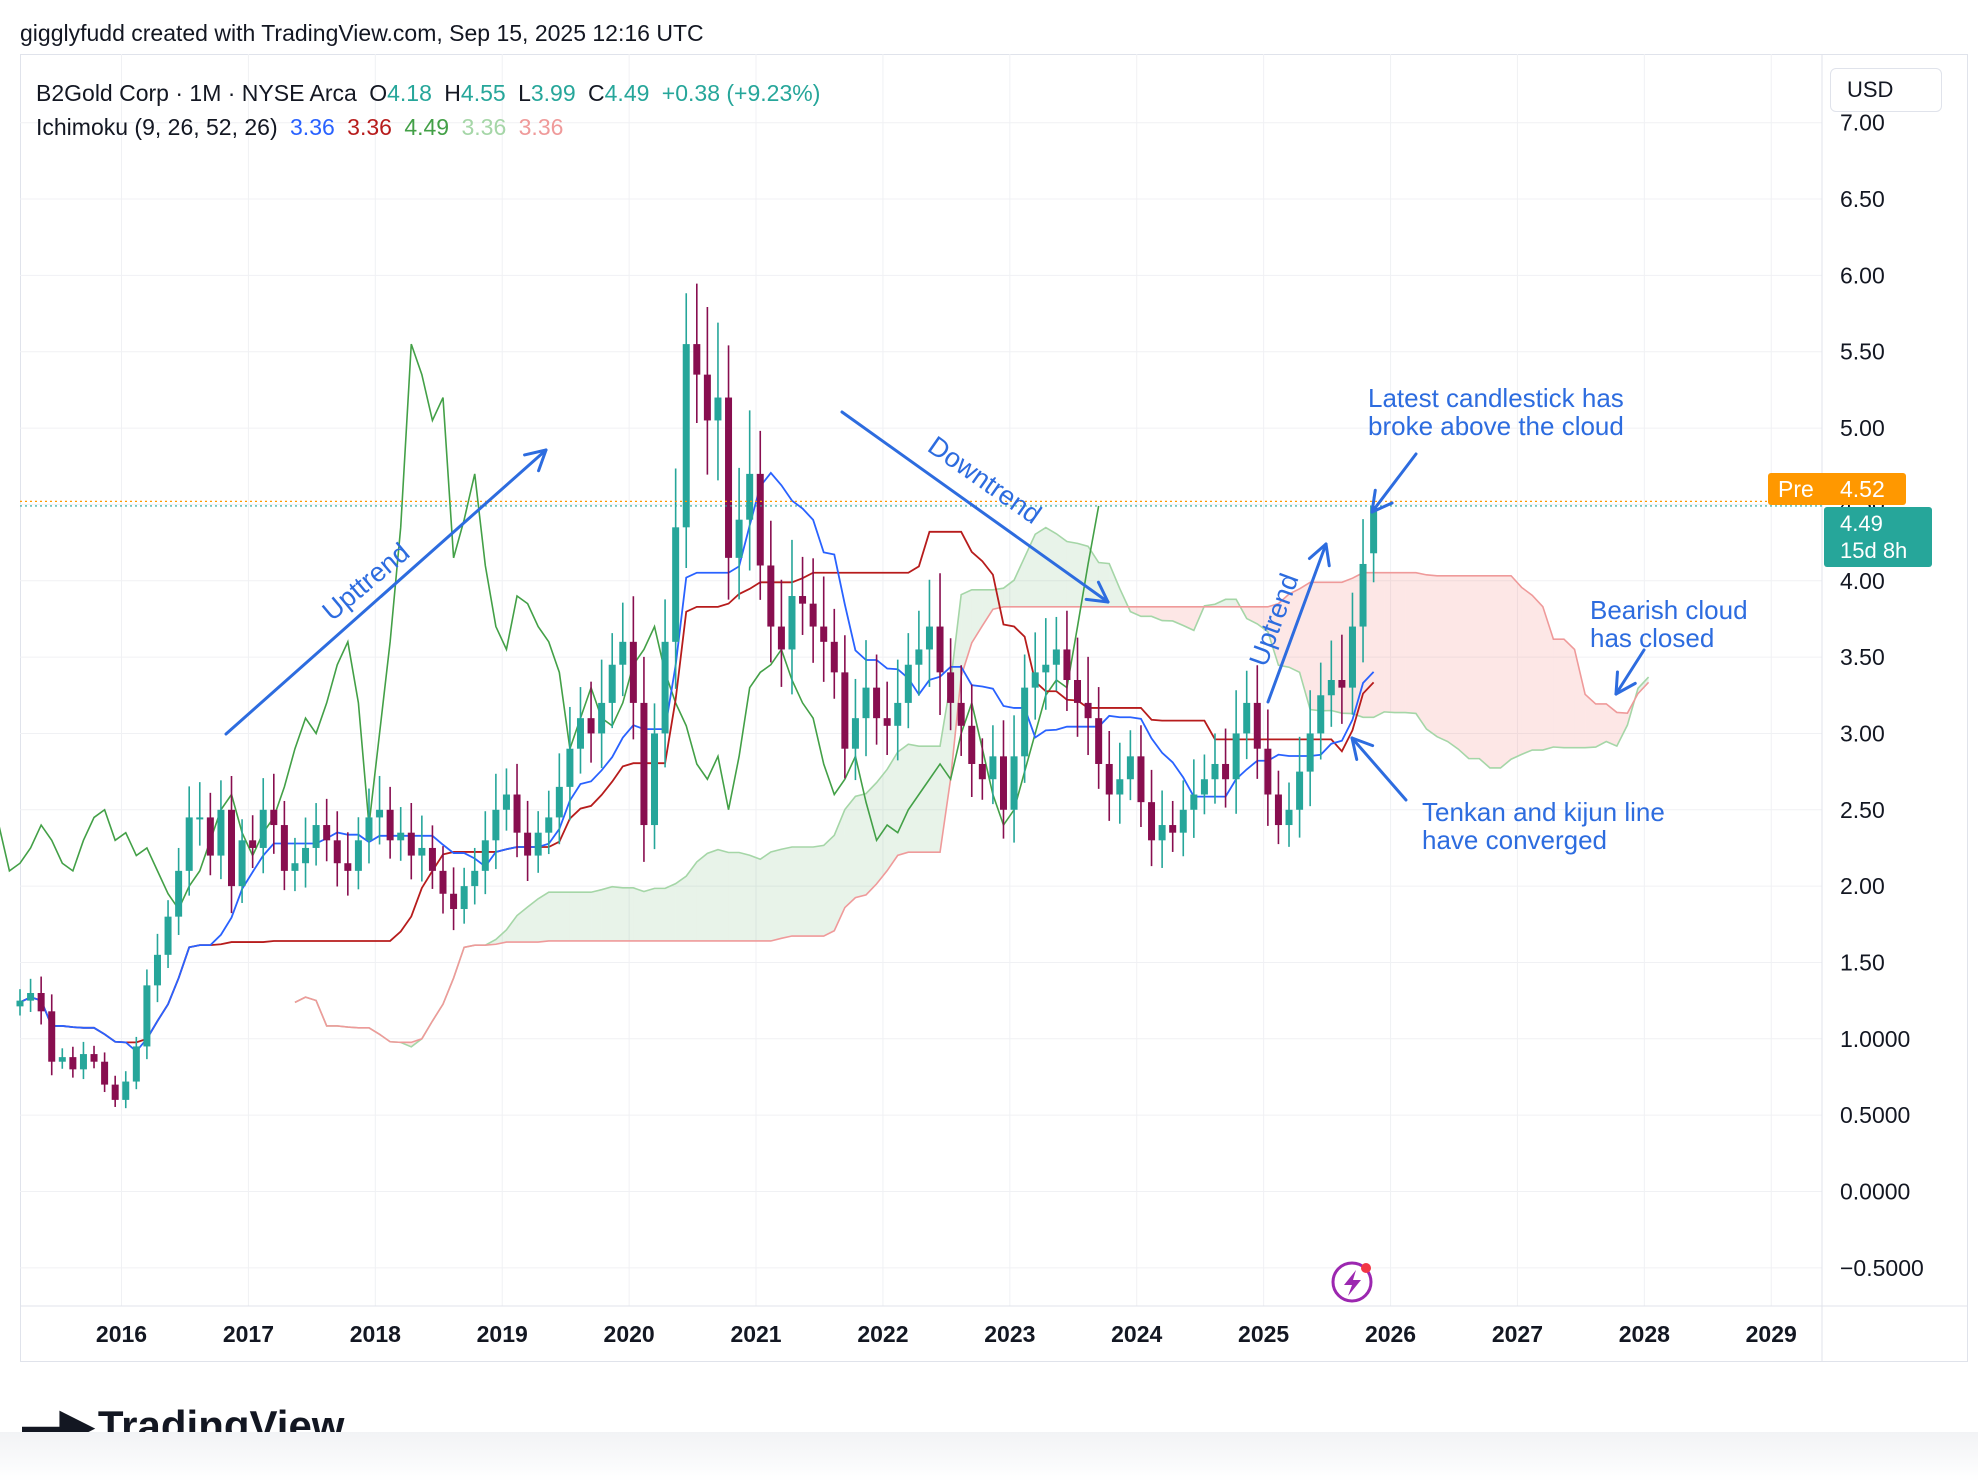  Describe the element at coordinates (627, 93) in the screenshot. I see `close-value: 4.49` at that location.